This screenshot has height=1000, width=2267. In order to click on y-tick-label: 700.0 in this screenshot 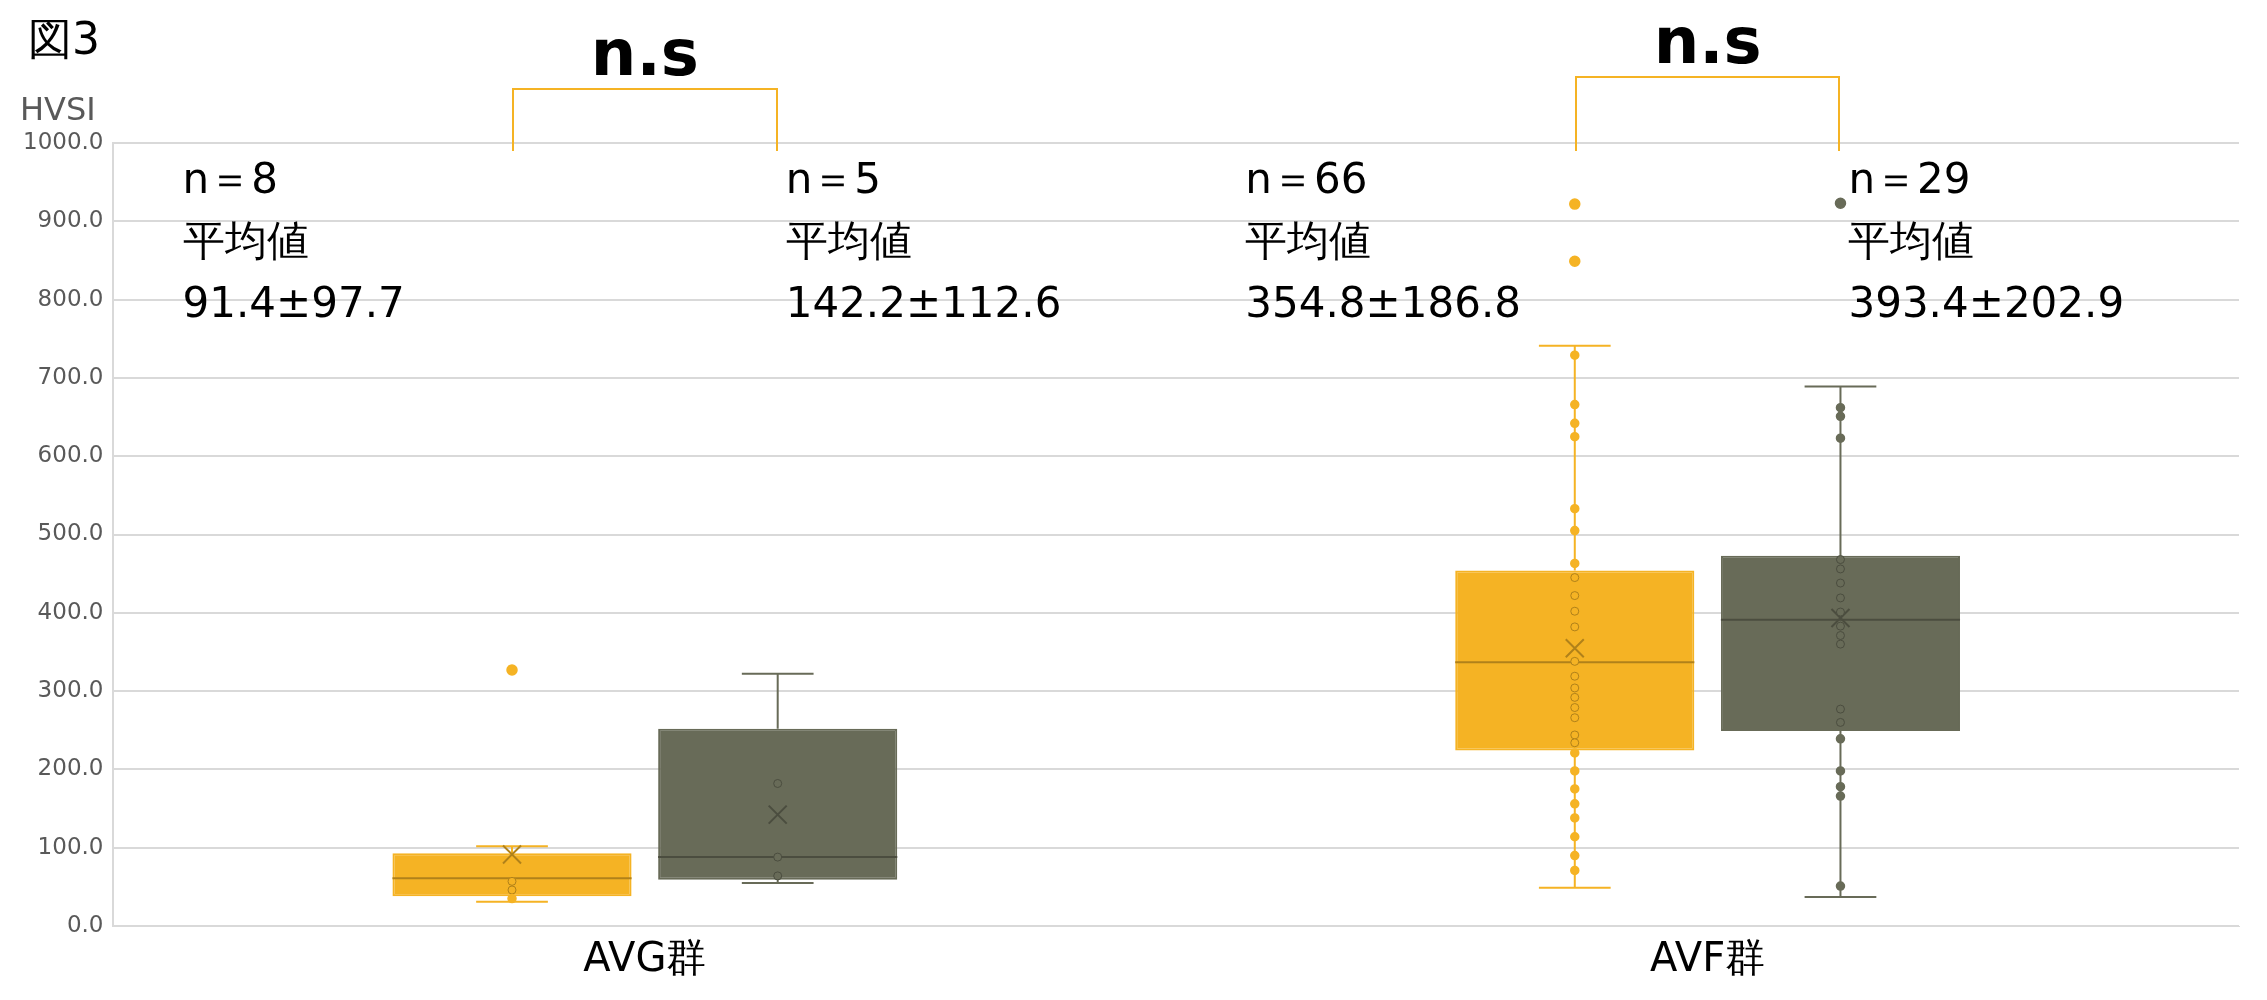, I will do `click(70, 375)`.